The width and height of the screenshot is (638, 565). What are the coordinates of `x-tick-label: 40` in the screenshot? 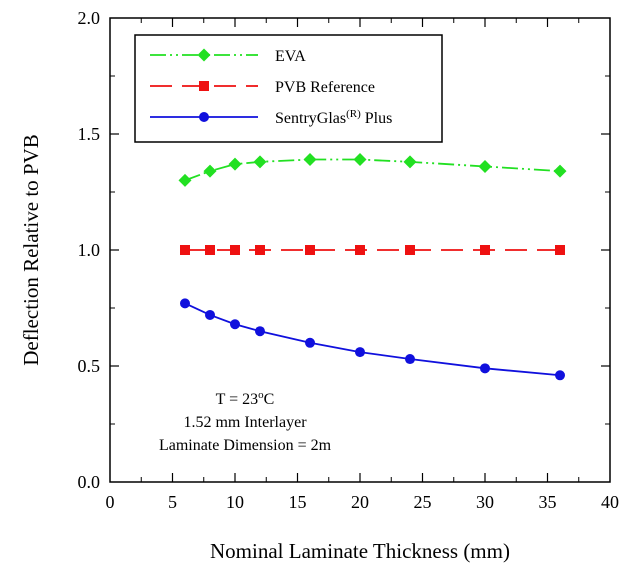 It's located at (610, 502).